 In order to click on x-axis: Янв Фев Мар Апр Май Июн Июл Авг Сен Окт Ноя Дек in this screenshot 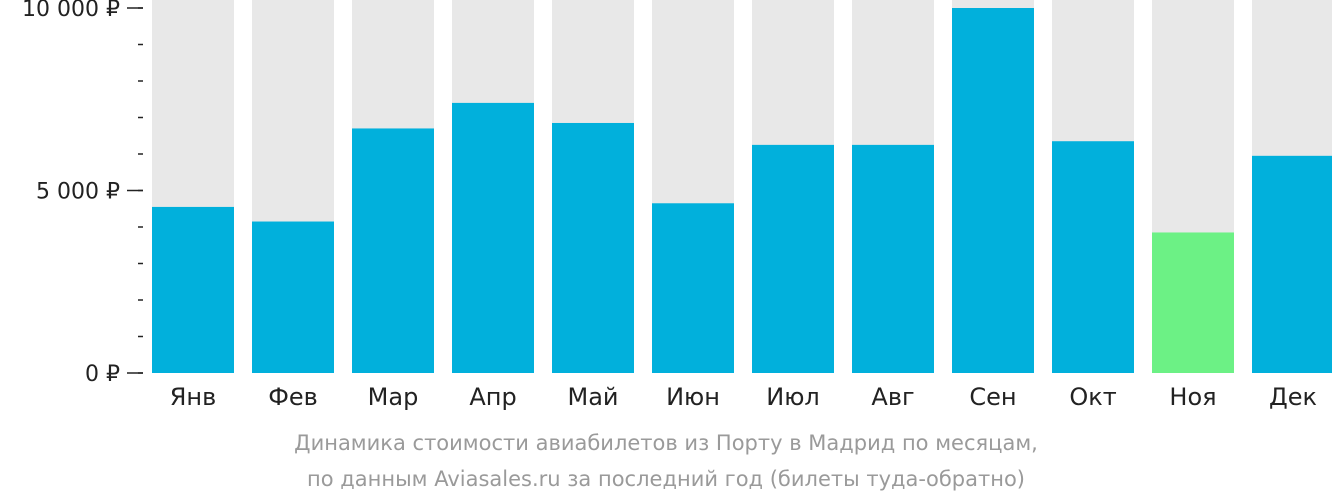, I will do `click(743, 397)`.